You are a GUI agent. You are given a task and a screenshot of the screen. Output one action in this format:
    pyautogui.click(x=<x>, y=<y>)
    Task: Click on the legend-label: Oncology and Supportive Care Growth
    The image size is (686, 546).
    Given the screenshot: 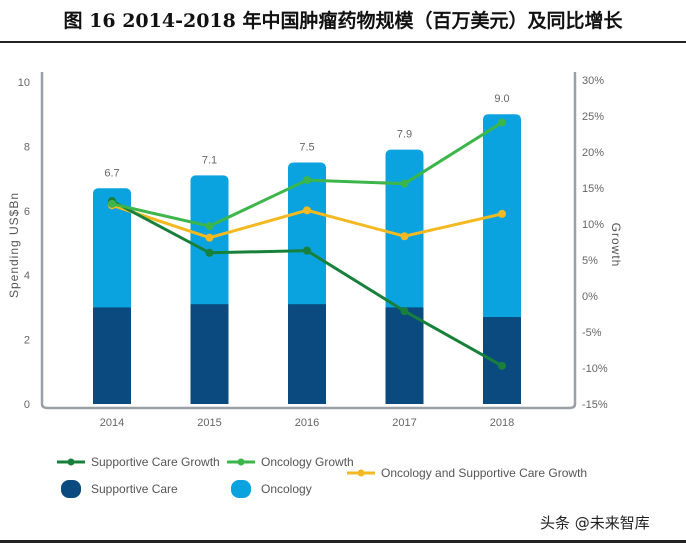 What is the action you would take?
    pyautogui.click(x=484, y=473)
    